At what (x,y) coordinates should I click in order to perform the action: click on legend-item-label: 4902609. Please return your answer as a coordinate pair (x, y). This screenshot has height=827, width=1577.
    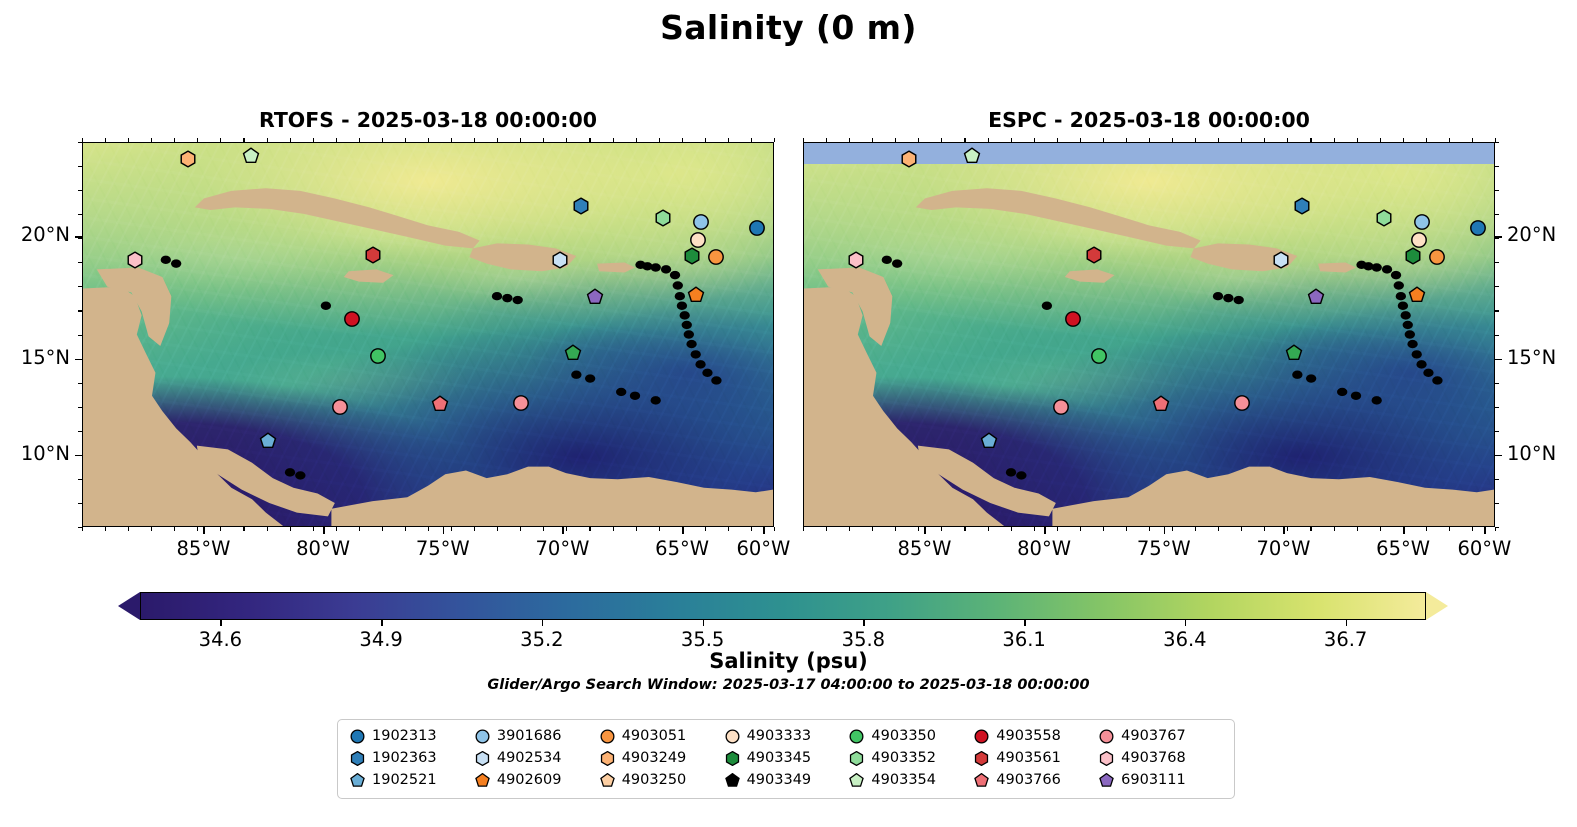
    Looking at the image, I should click on (529, 780).